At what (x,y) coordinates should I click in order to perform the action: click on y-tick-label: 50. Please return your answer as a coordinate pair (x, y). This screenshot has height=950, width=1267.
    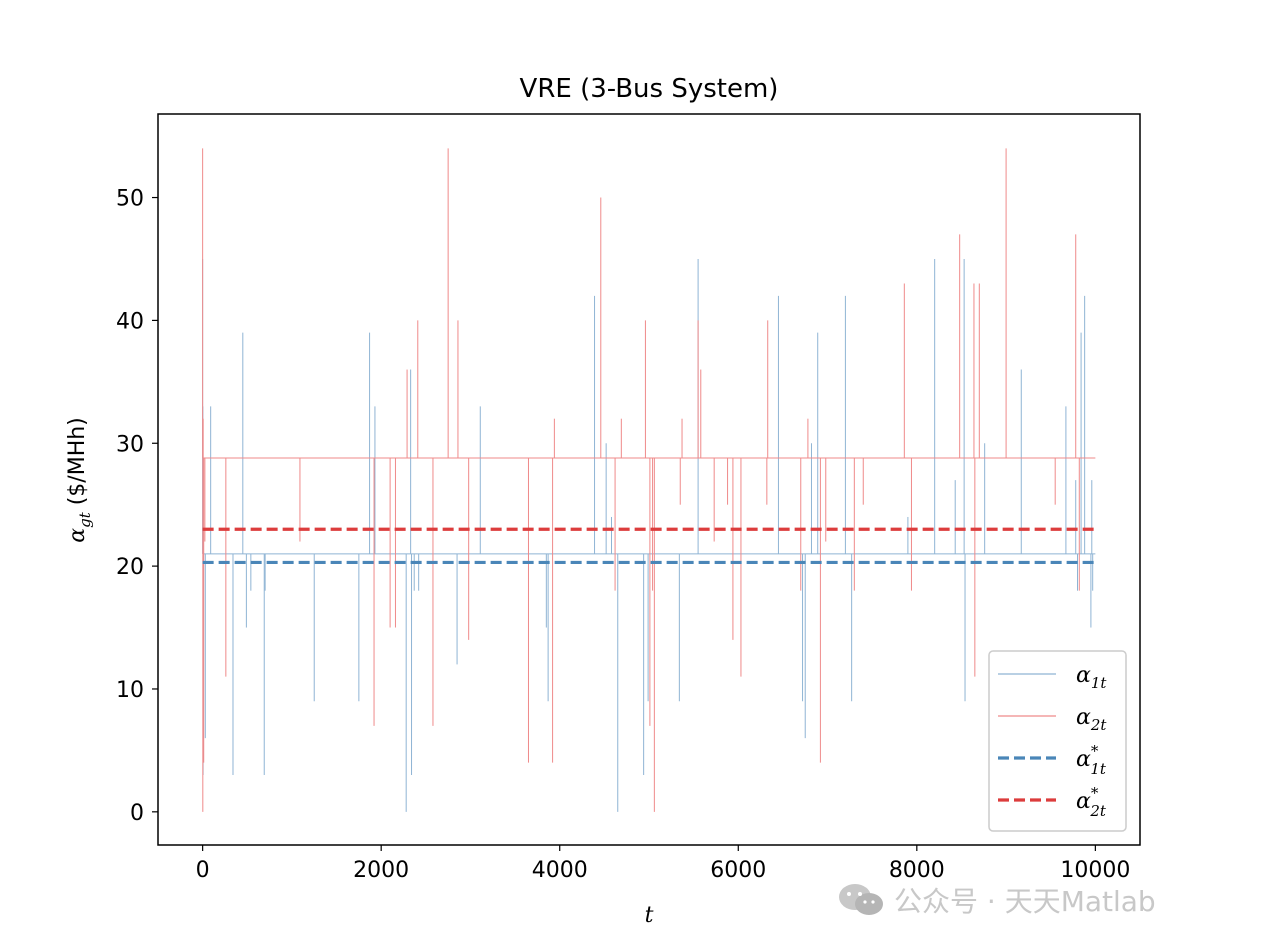
    Looking at the image, I should click on (130, 199).